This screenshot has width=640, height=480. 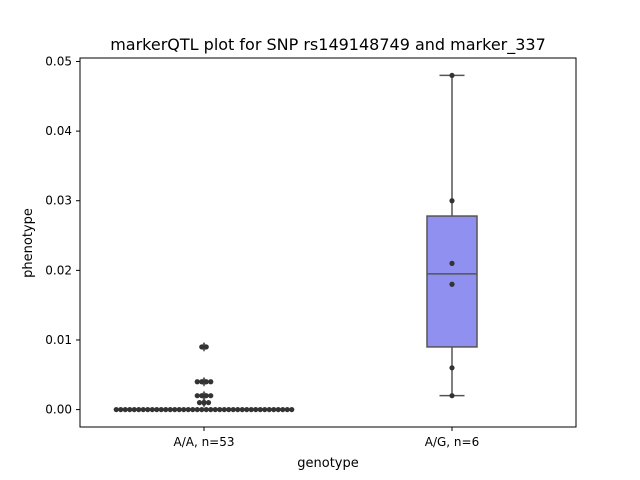 What do you see at coordinates (58, 340) in the screenshot?
I see `y-tick-label: 0.01` at bounding box center [58, 340].